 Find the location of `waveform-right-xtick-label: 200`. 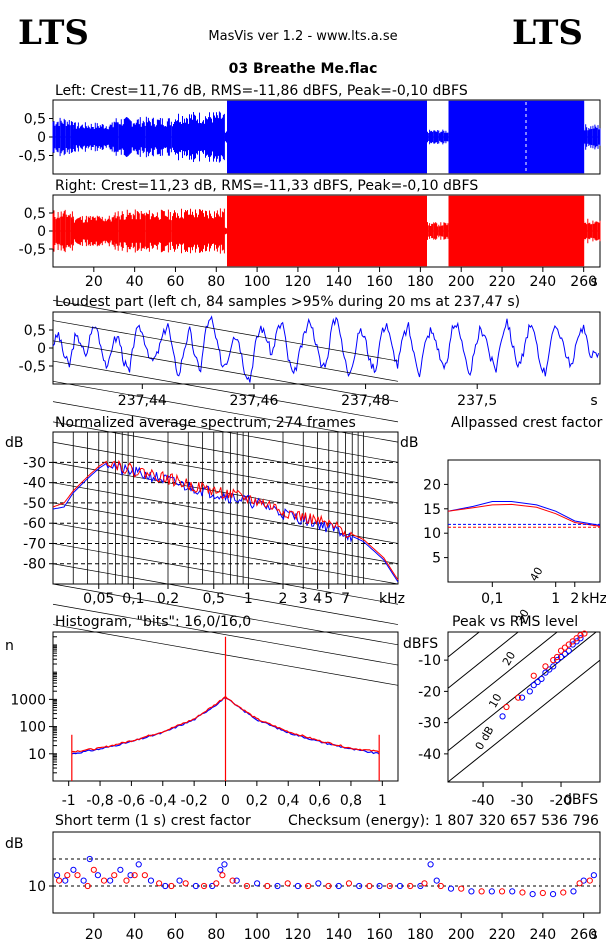

waveform-right-xtick-label: 200 is located at coordinates (461, 282).